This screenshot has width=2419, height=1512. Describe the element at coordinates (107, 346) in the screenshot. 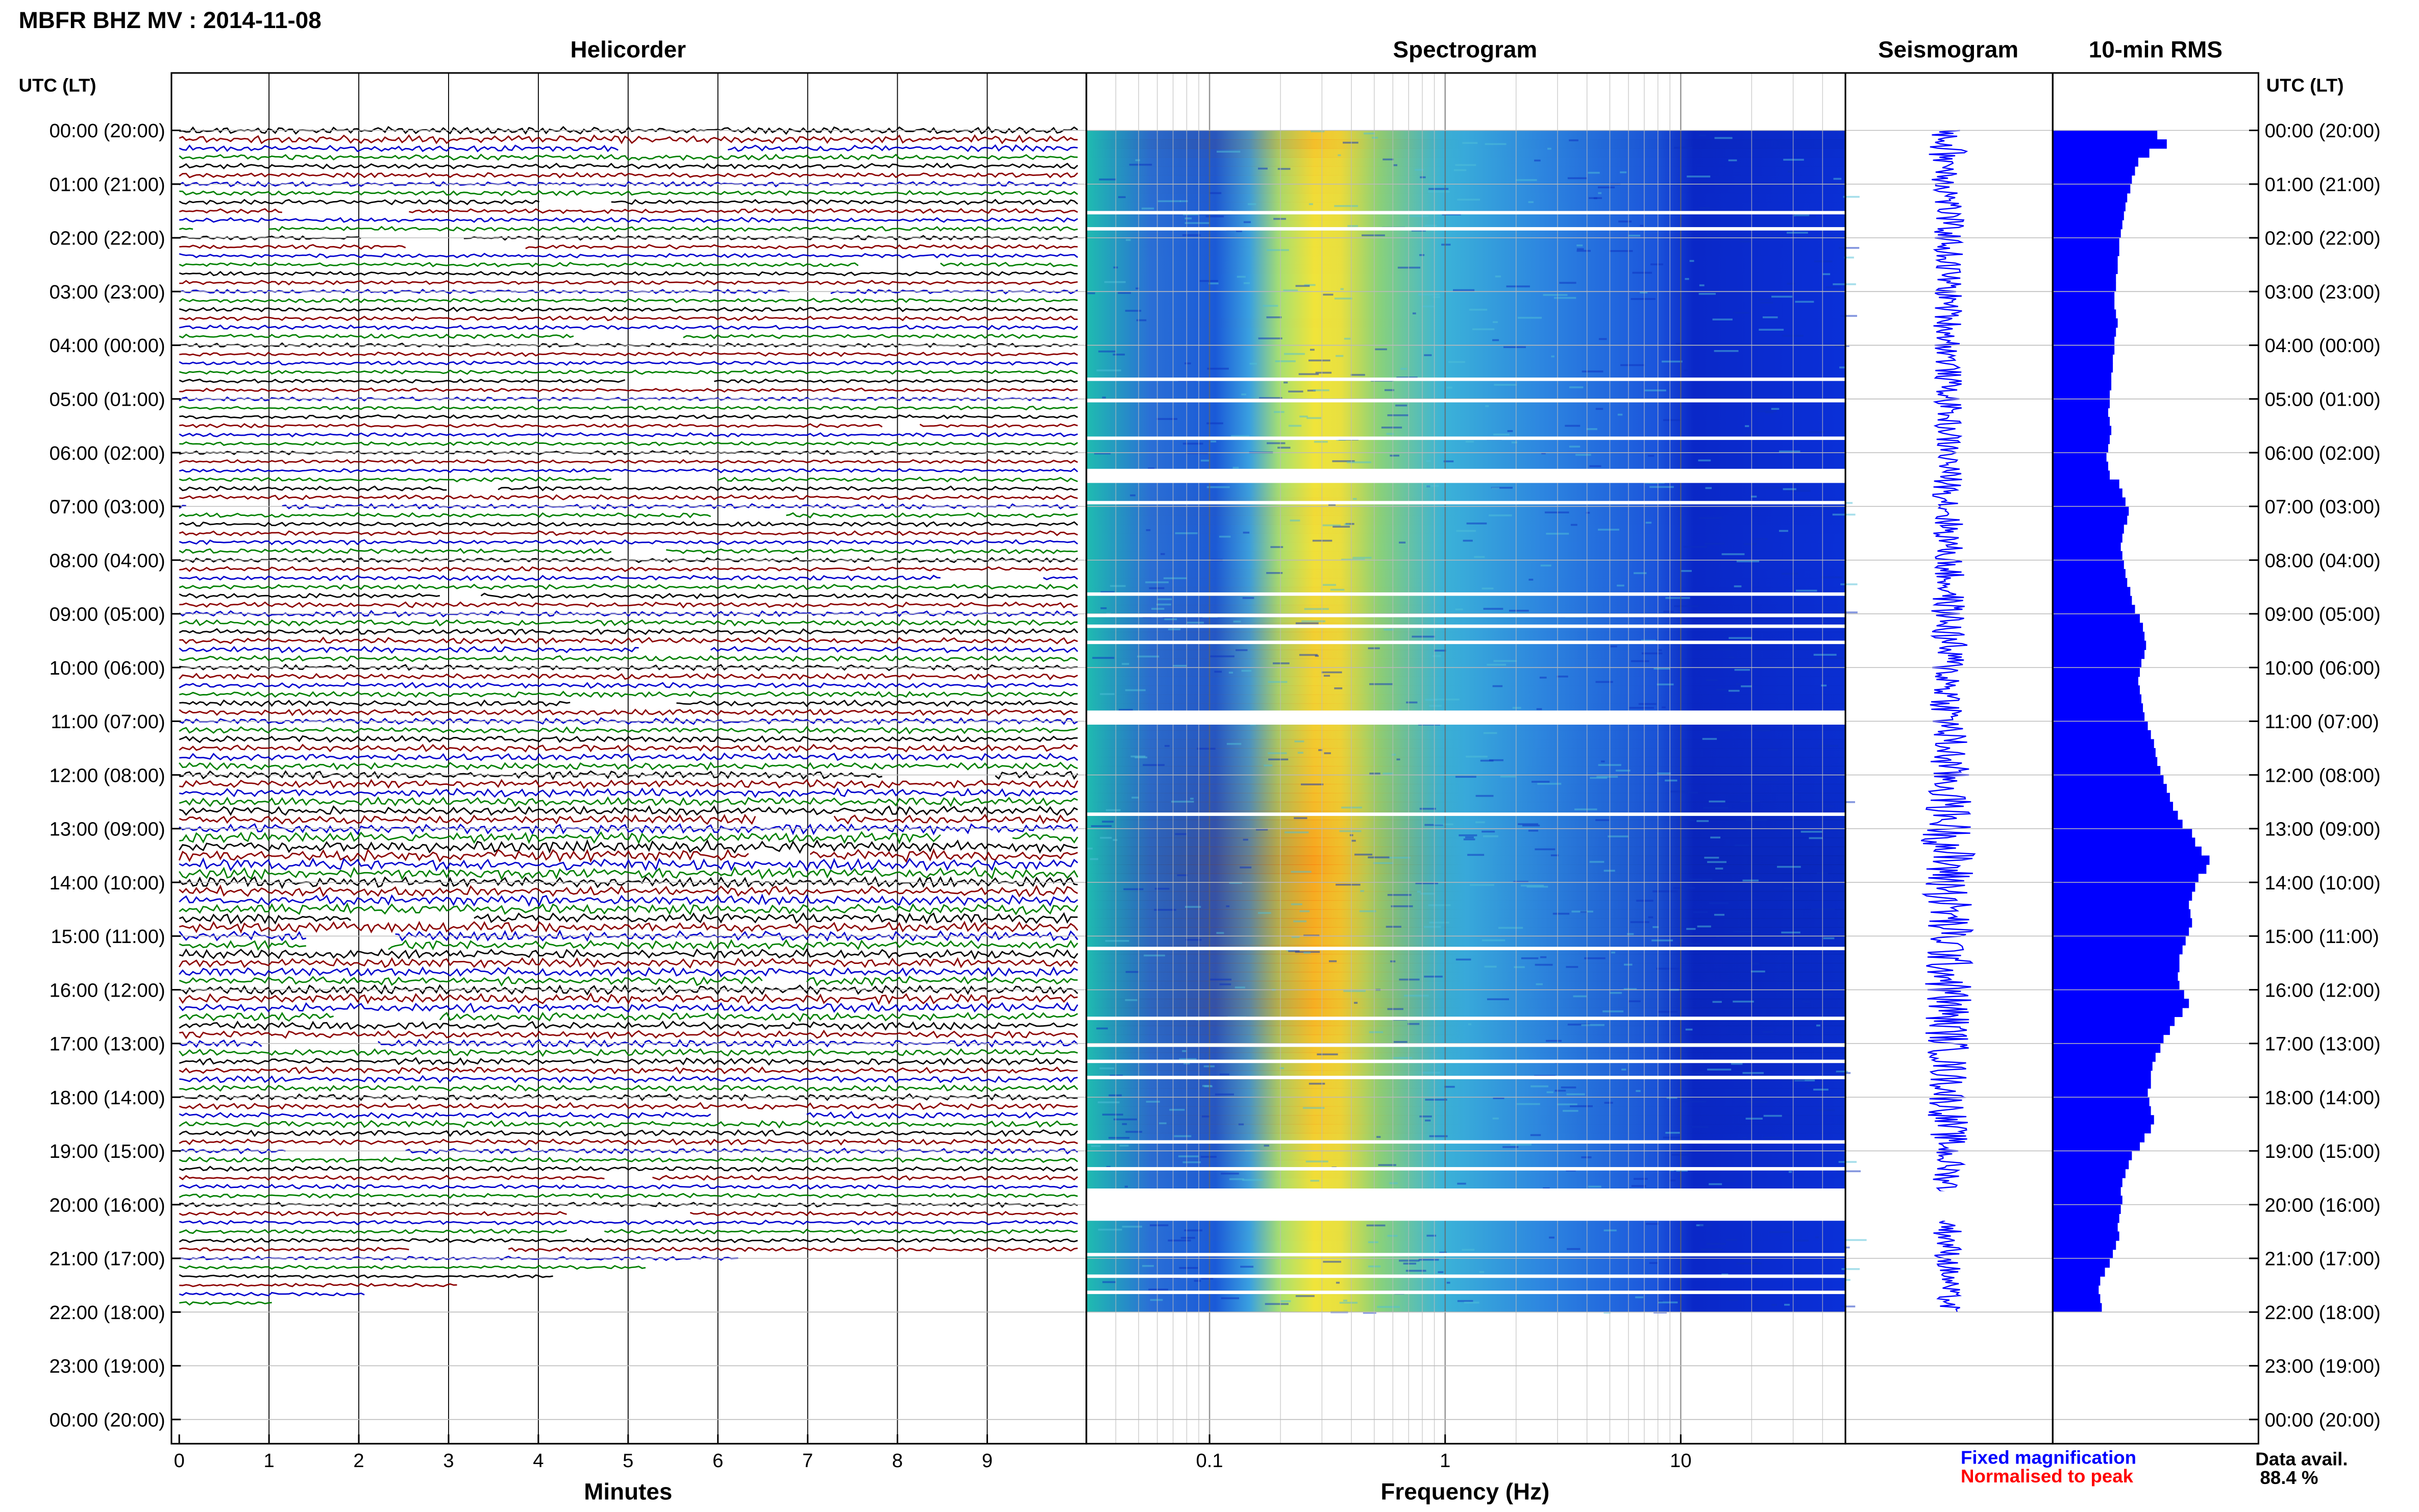

I see `left-time-tick-label: 04:00 (00:00)` at that location.